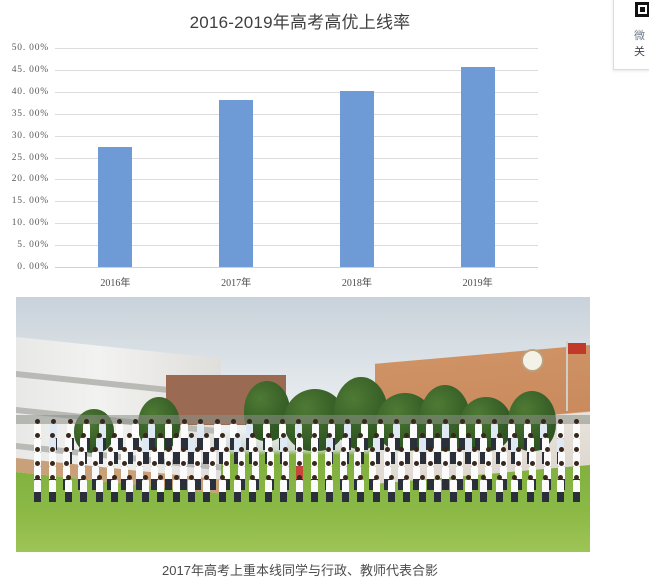 Image resolution: width=649 pixels, height=582 pixels. What do you see at coordinates (356, 283) in the screenshot?
I see `x-tick-label: 2018年` at bounding box center [356, 283].